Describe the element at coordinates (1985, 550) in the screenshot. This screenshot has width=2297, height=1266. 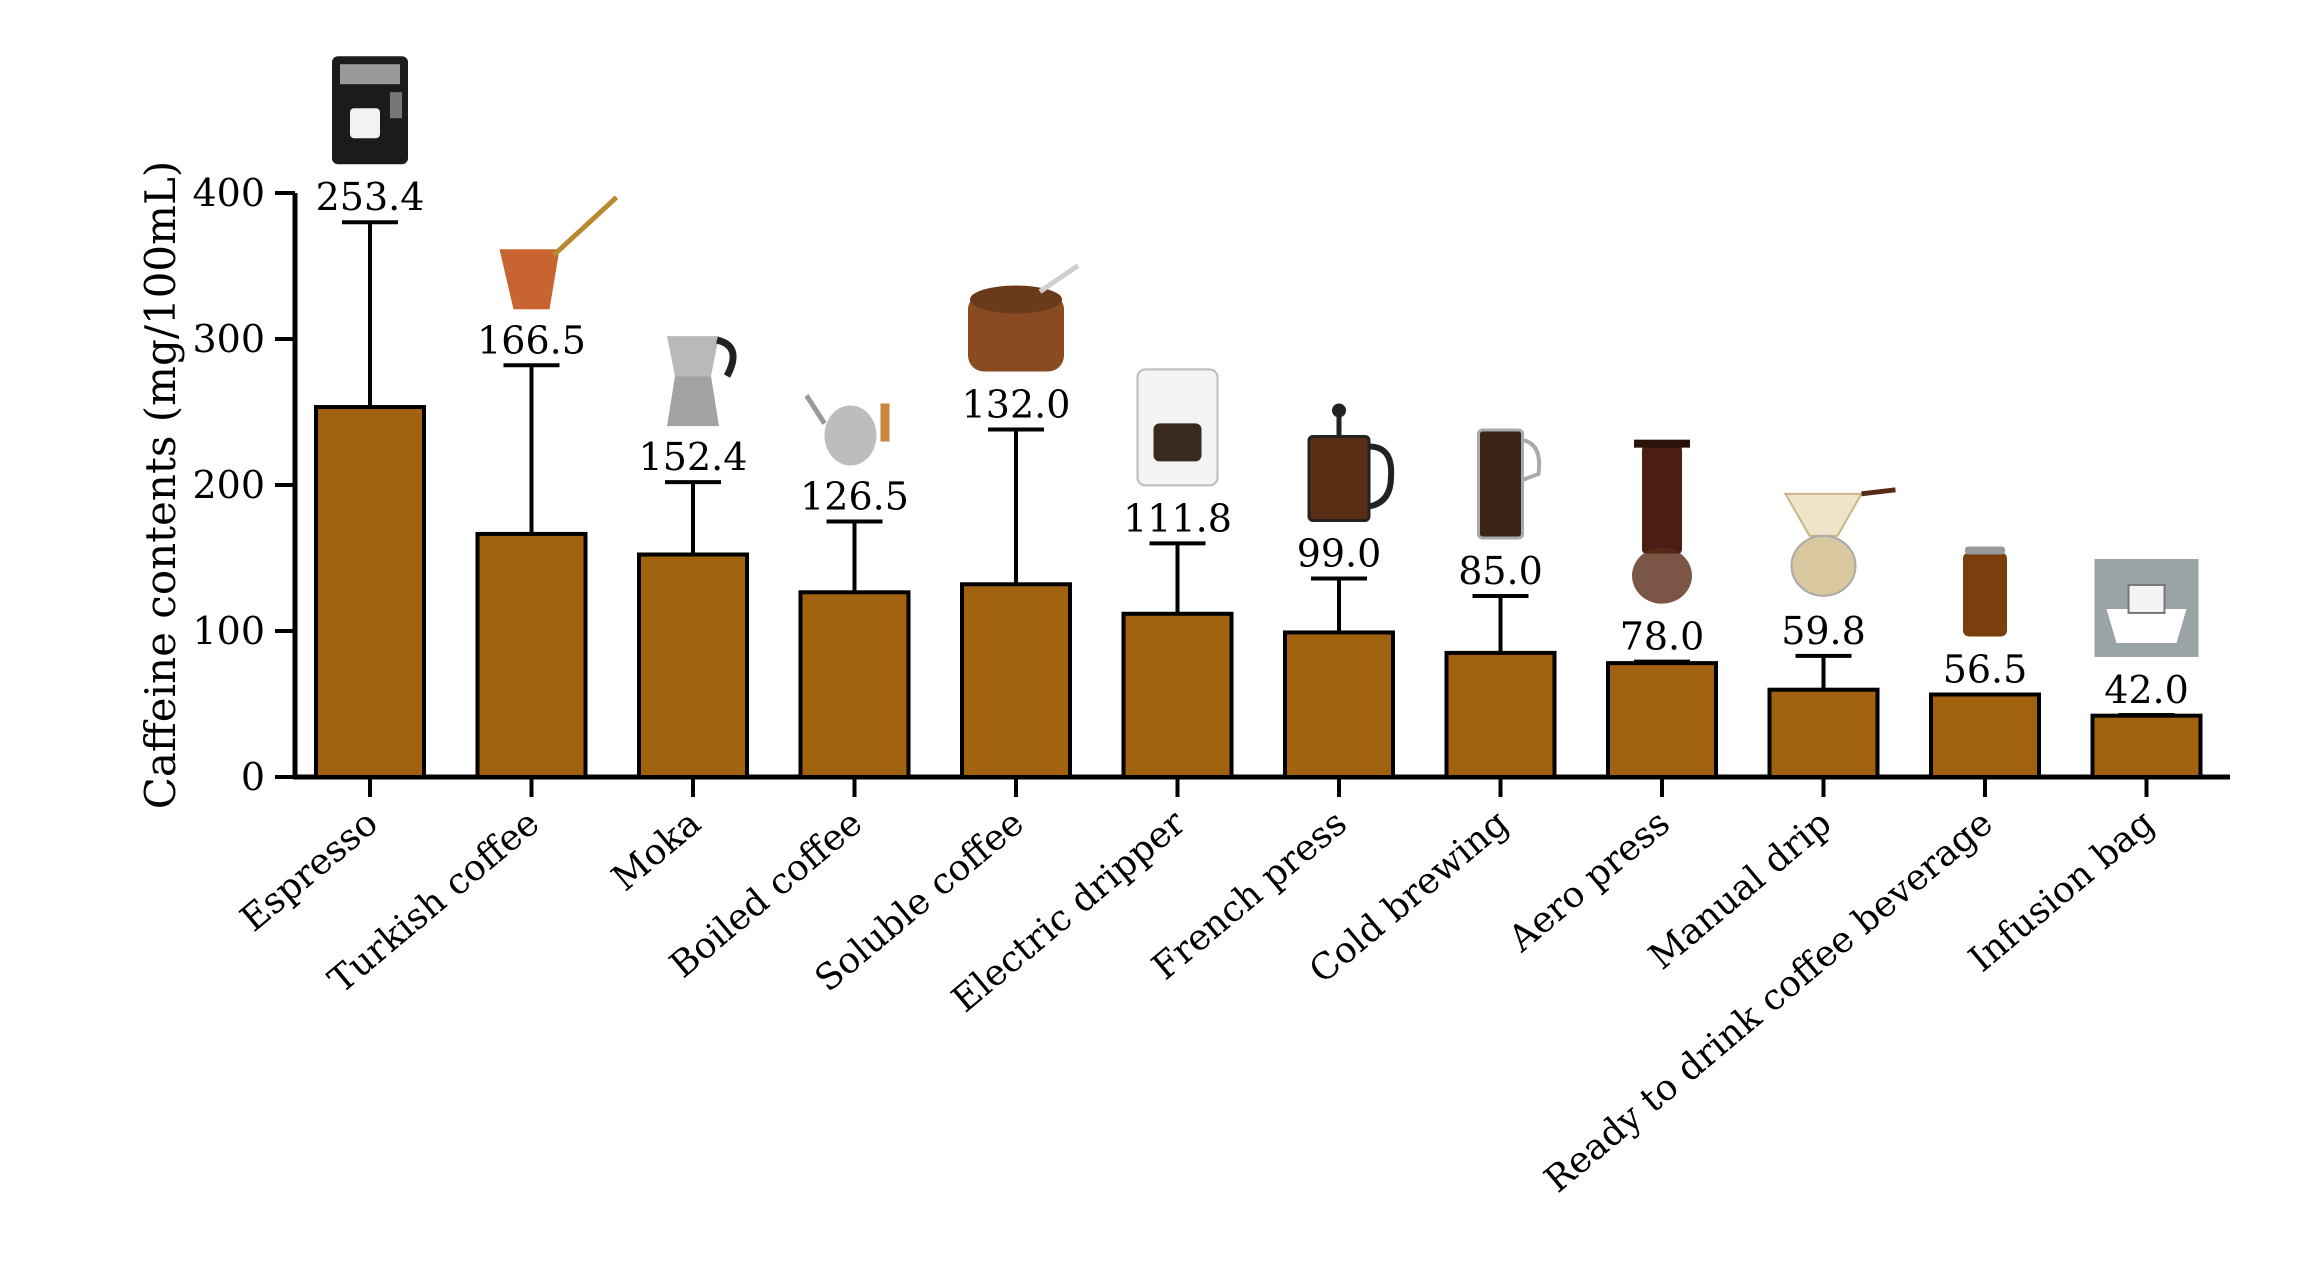
I see `can-lid` at that location.